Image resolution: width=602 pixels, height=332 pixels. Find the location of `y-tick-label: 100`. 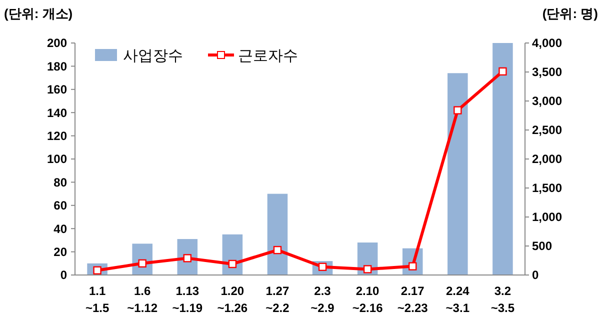

y-tick-label: 100 is located at coordinates (57, 159).